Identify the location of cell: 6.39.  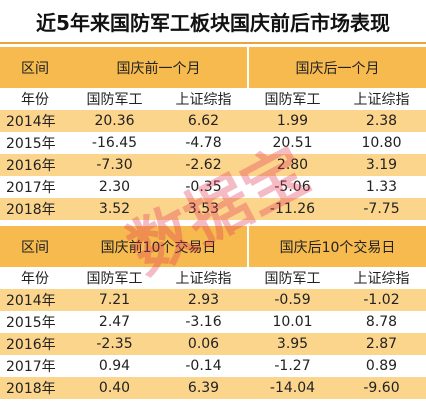
(203, 388).